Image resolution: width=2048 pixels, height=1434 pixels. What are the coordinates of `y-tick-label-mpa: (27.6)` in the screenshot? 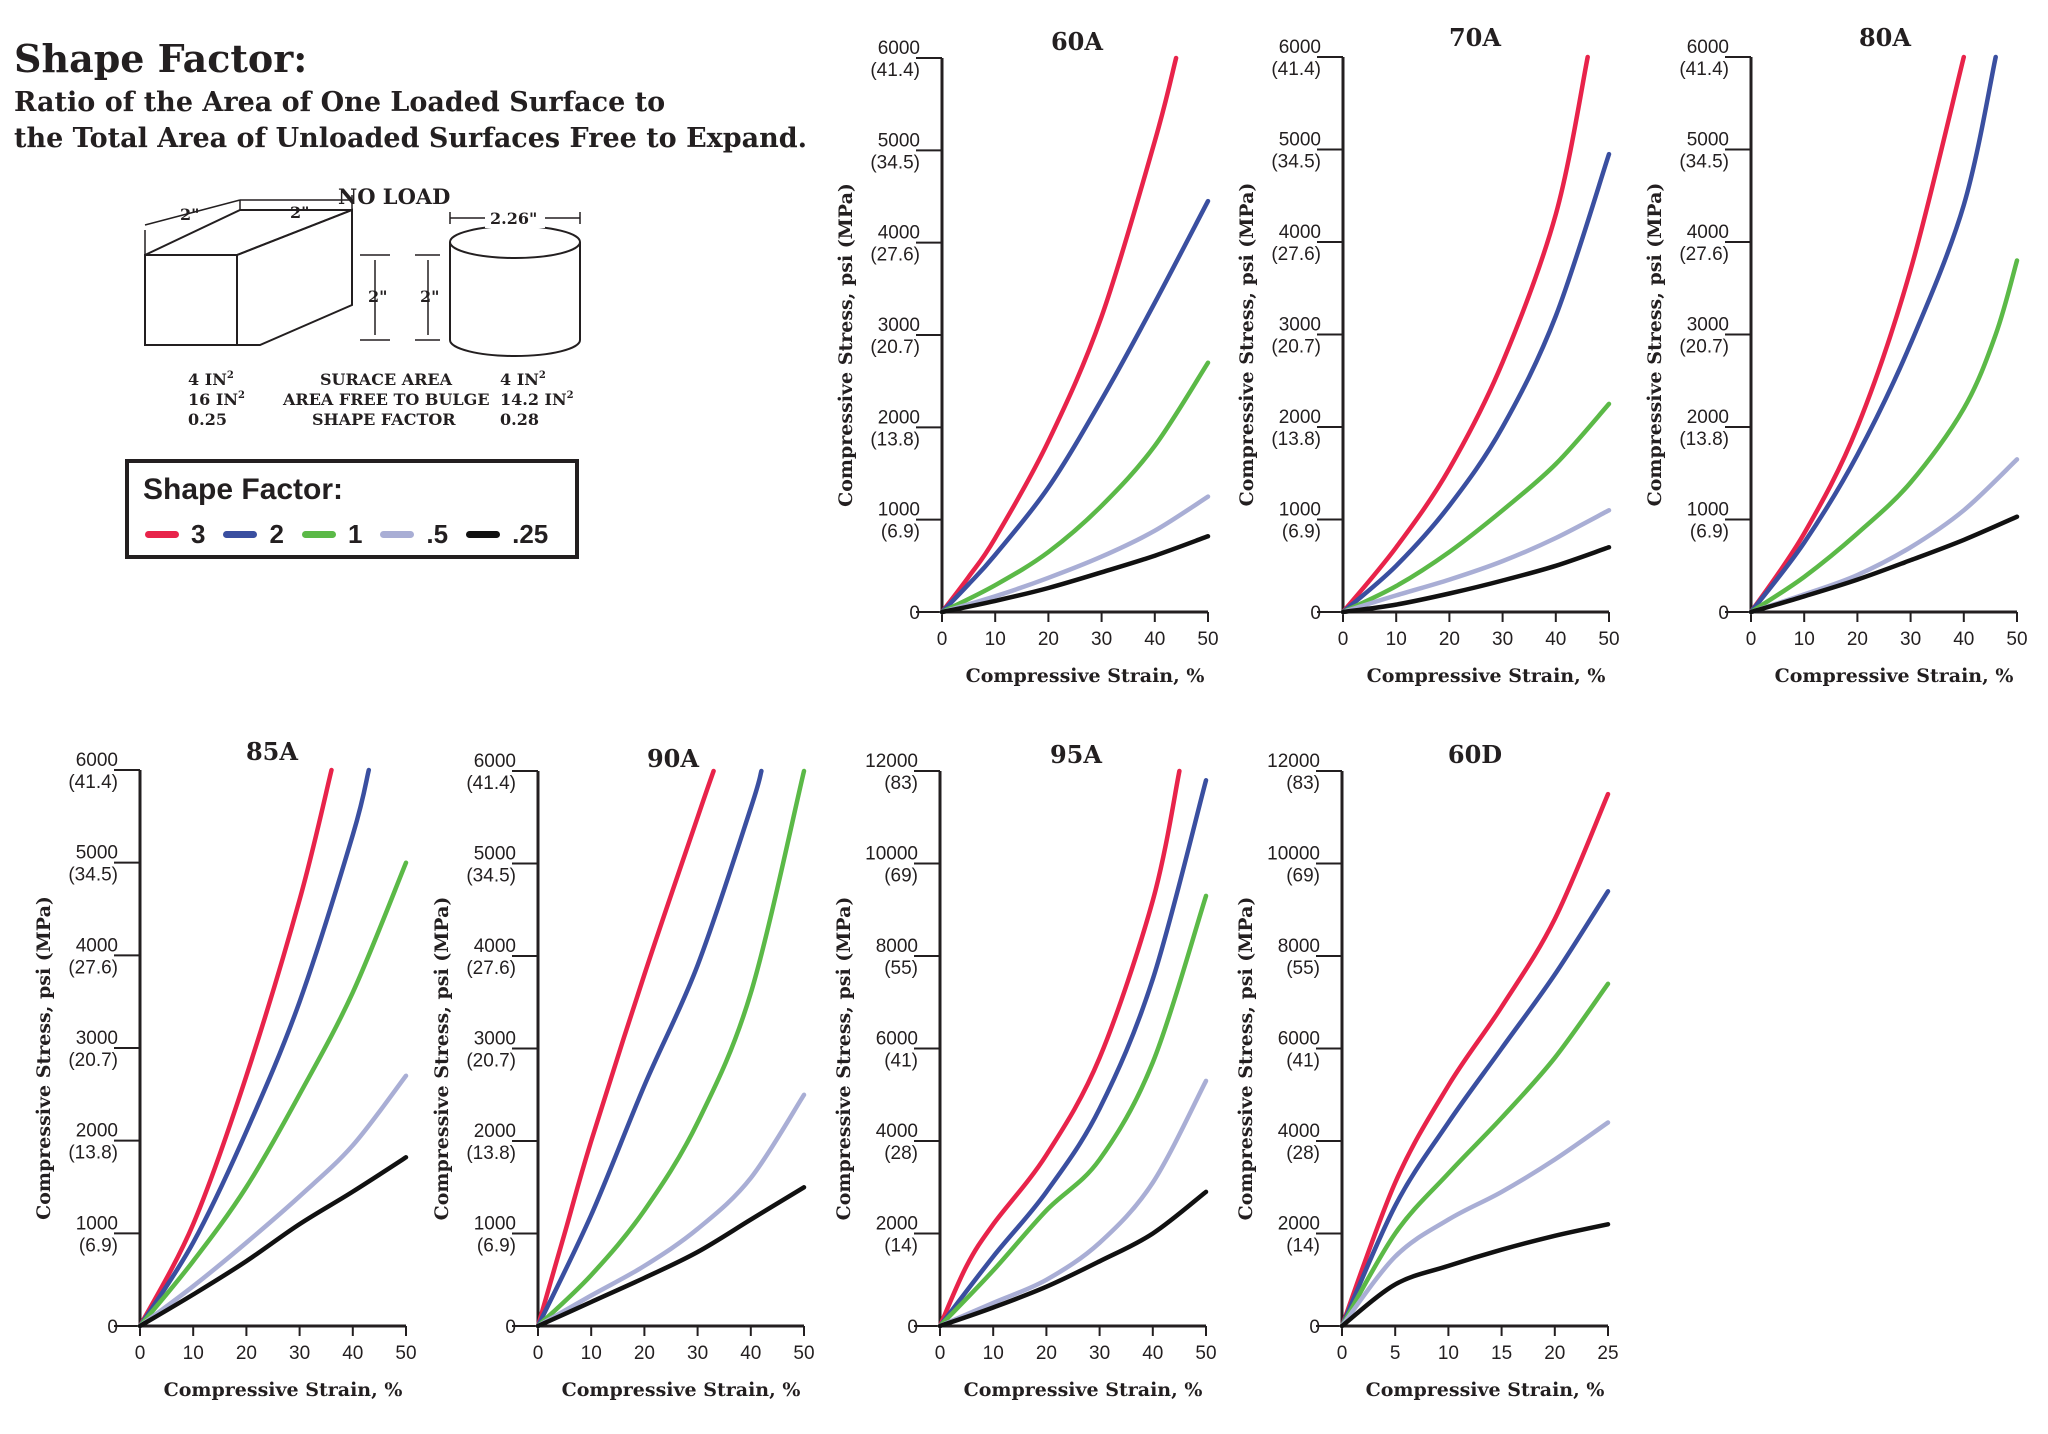 It's located at (1296, 254).